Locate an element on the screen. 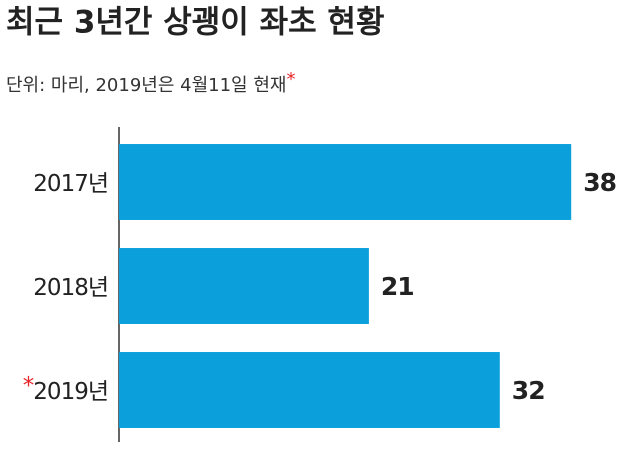 The width and height of the screenshot is (620, 453). subtitle-text: 단위: 마리, 2019년은 4월11일 현재 is located at coordinates (146, 85).